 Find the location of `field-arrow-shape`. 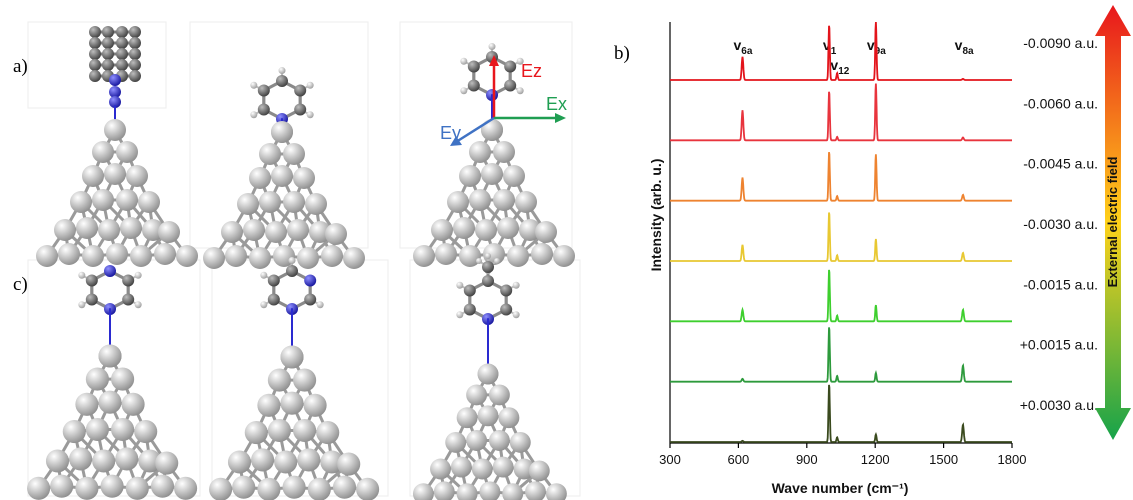

field-arrow-shape is located at coordinates (1113, 222).